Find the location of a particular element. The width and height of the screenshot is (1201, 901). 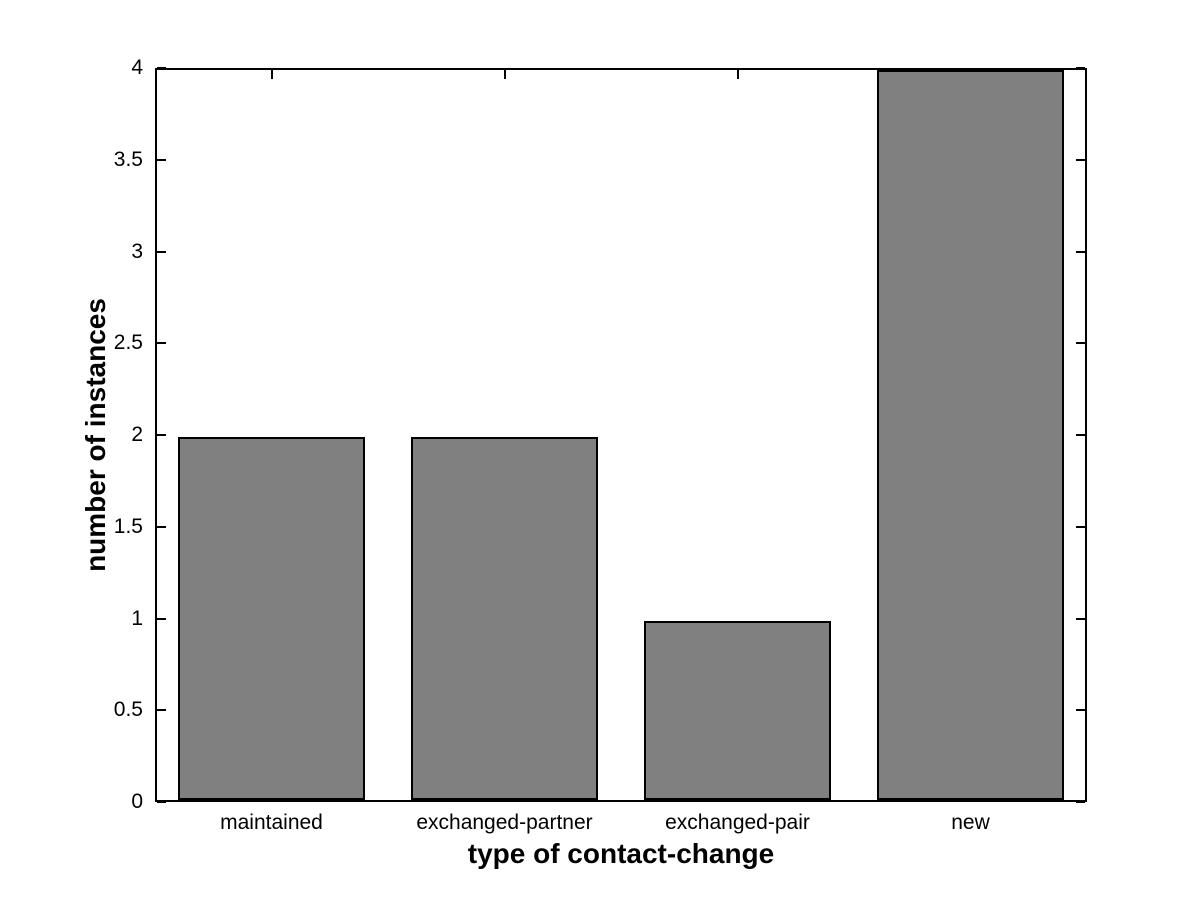

y-axis-label: number of instances is located at coordinates (95, 435).